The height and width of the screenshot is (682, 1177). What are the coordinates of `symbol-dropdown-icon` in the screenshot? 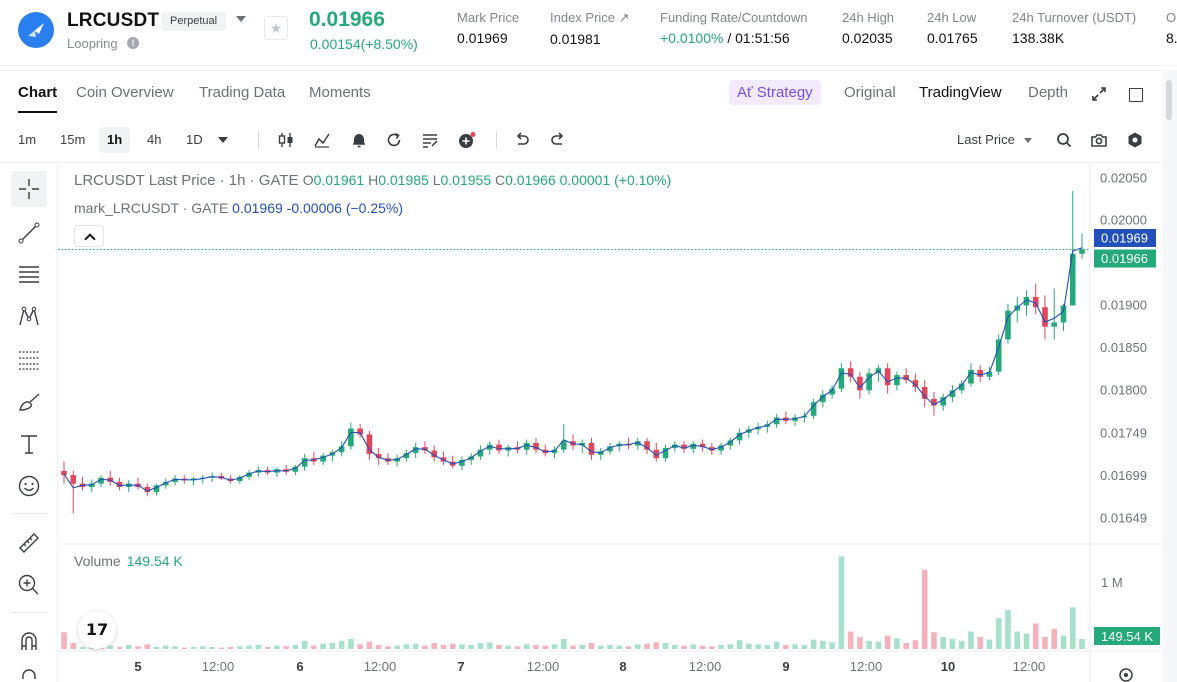 It's located at (241, 19).